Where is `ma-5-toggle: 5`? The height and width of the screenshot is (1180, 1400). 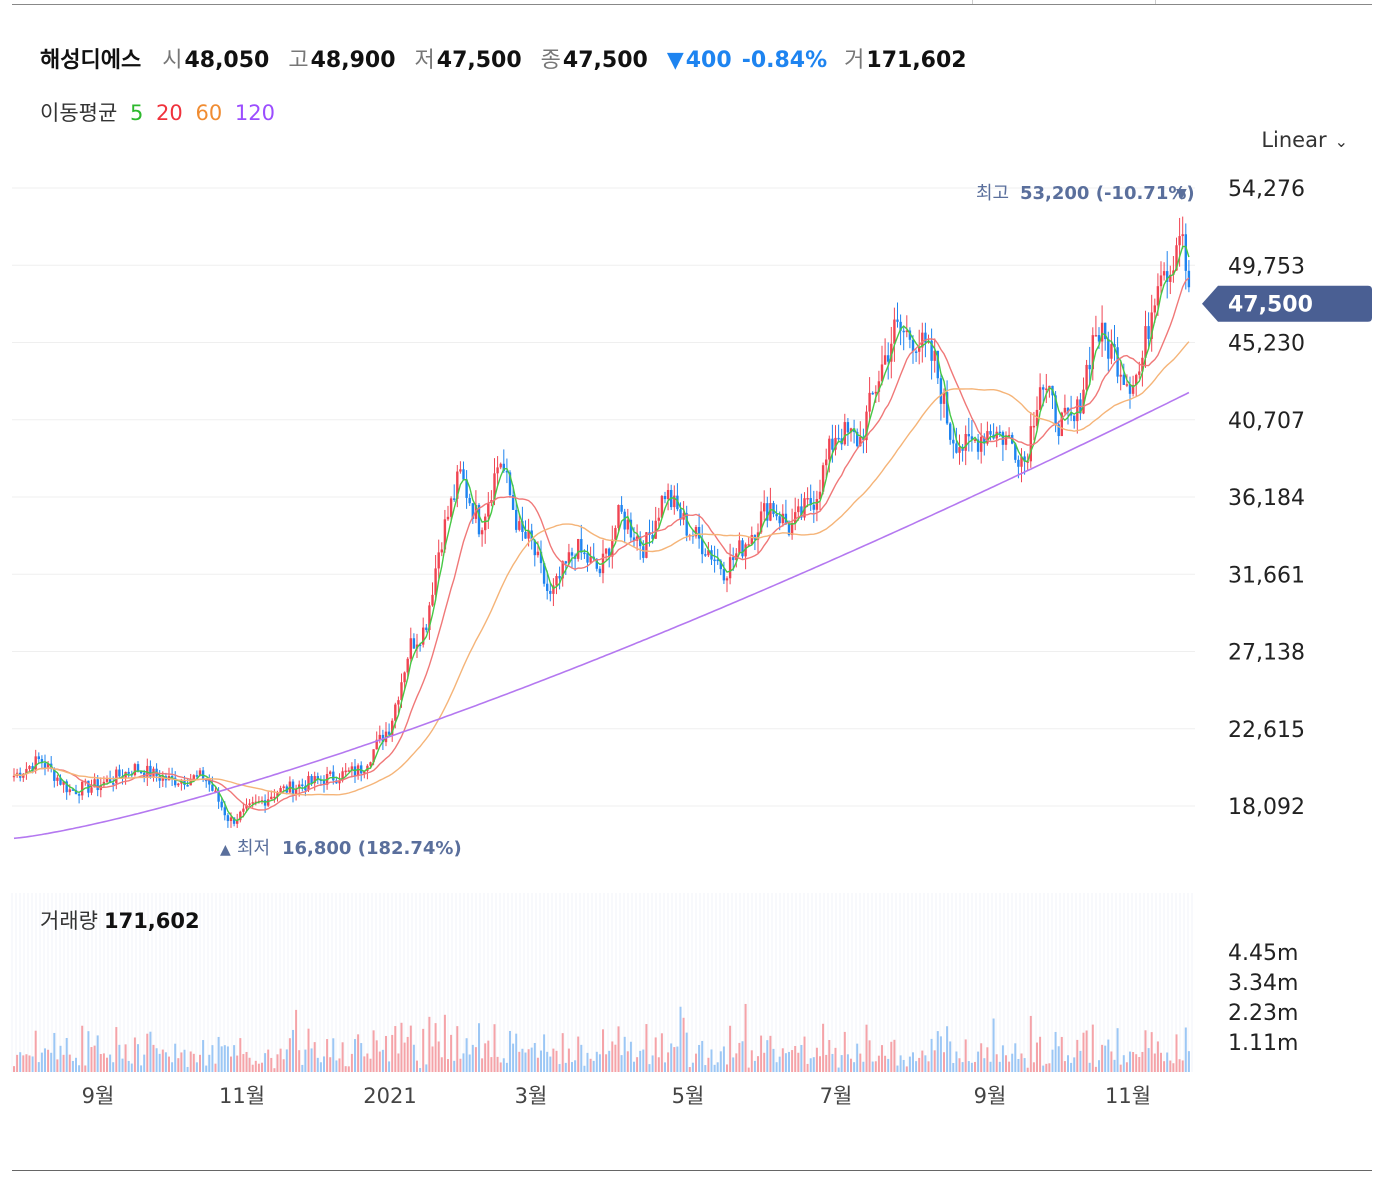
ma-5-toggle: 5 is located at coordinates (136, 113).